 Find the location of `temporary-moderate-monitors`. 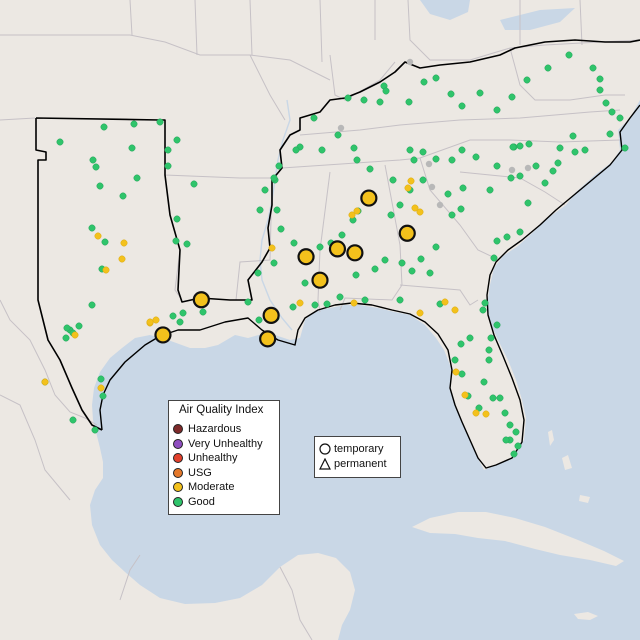

temporary-moderate-monitors is located at coordinates (285, 268).